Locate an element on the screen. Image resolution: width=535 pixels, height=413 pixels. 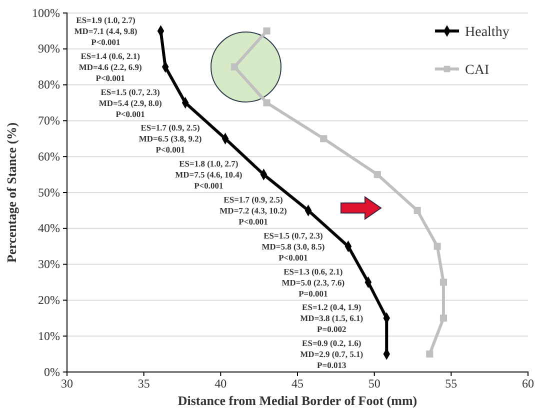
x-tick-label: 35 is located at coordinates (144, 383).